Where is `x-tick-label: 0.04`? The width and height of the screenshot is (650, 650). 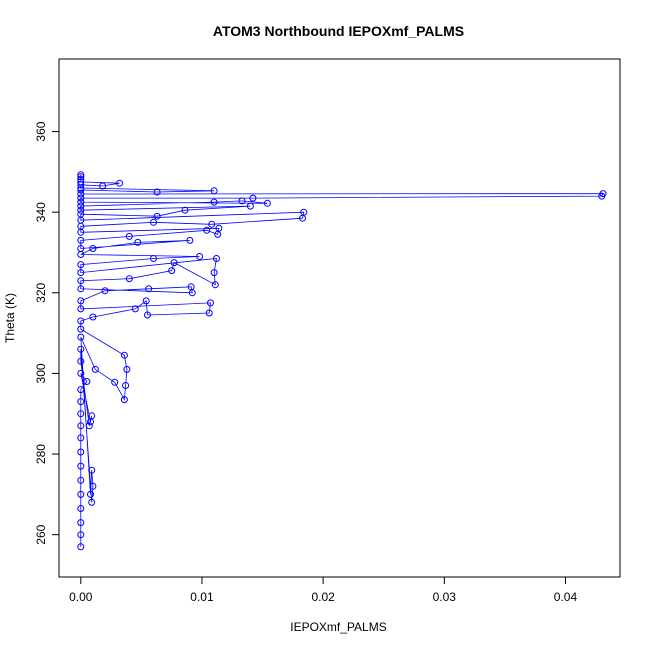 x-tick-label: 0.04 is located at coordinates (566, 597).